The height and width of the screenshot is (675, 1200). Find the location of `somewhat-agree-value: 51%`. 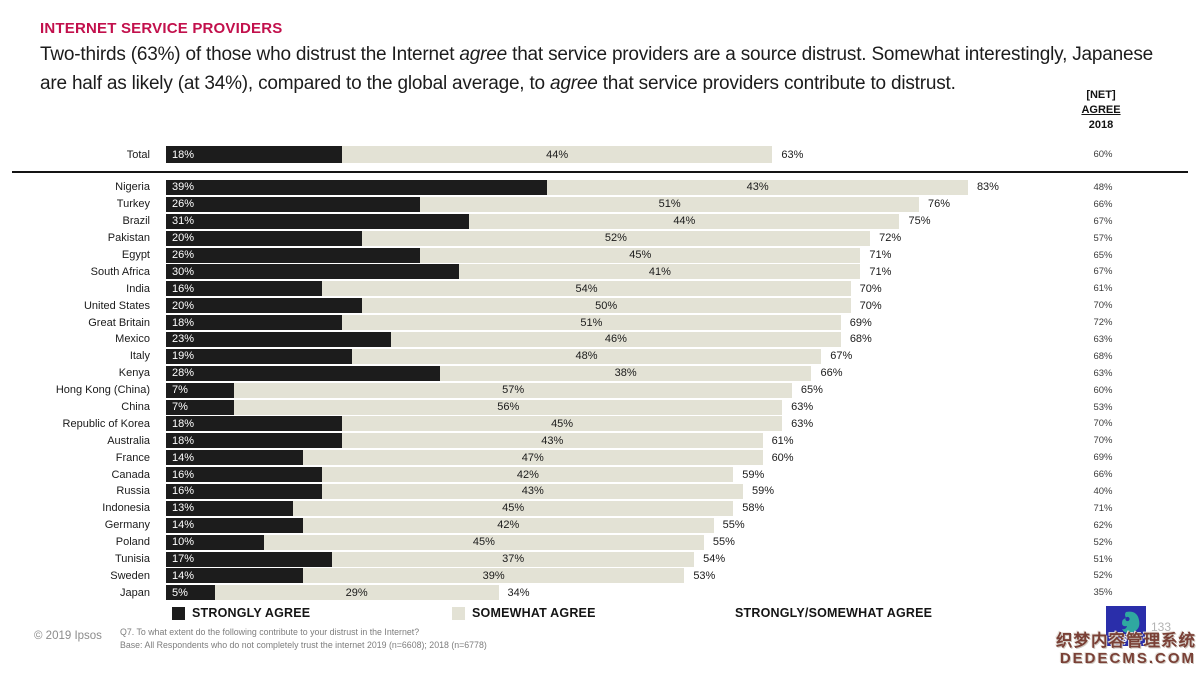

somewhat-agree-value: 51% is located at coordinates (669, 204).